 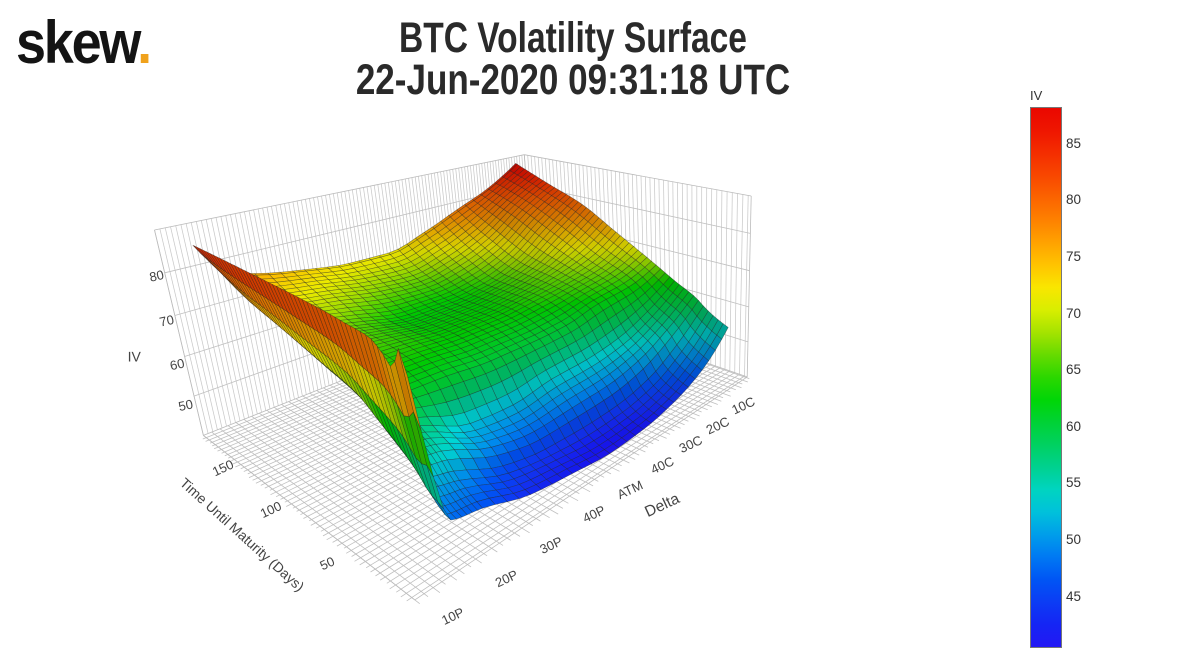 I want to click on svg-text: 70, so click(x=166, y=321).